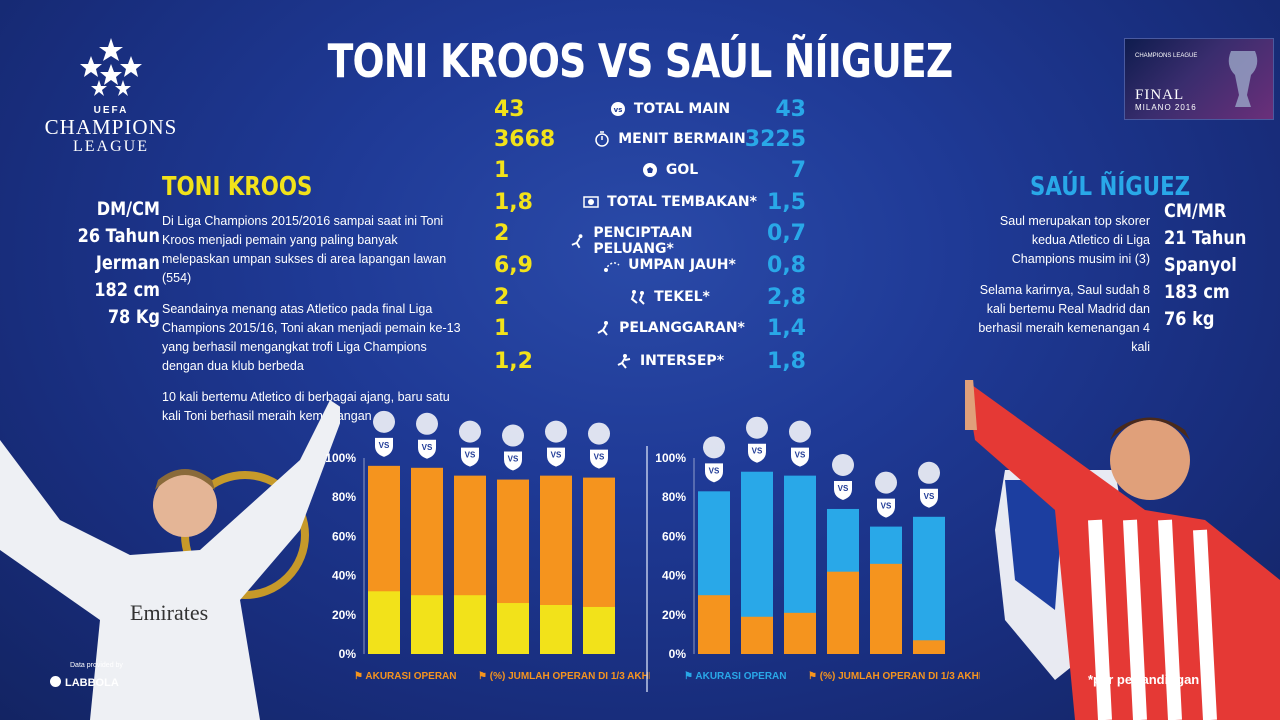 The image size is (1280, 720). Describe the element at coordinates (682, 170) in the screenshot. I see `stat-label-text: GOL` at that location.